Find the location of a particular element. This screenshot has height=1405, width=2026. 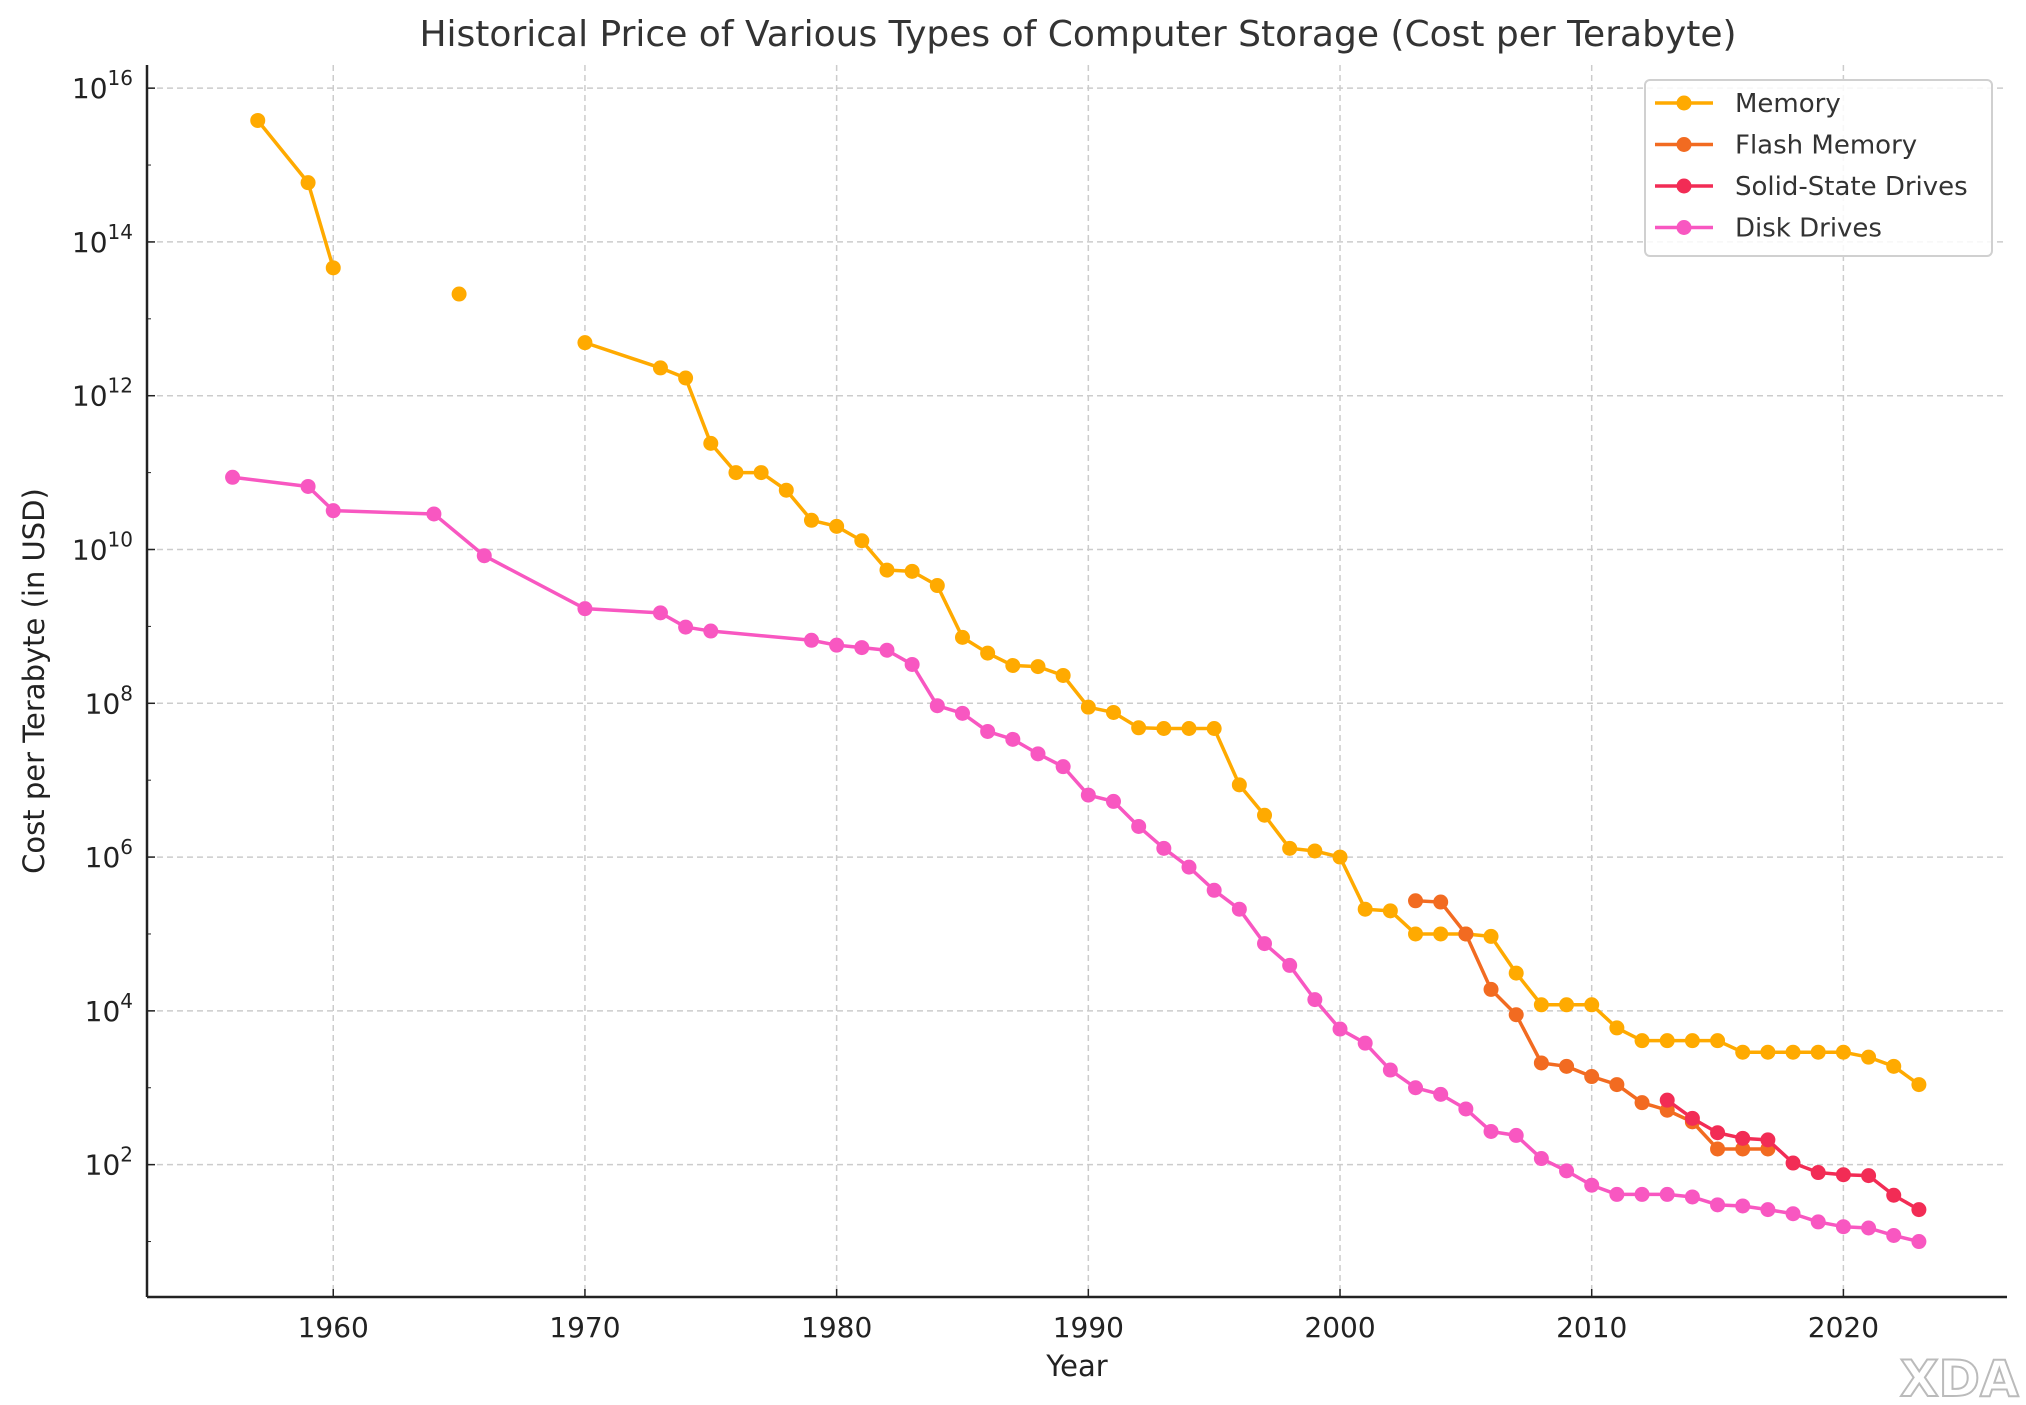

y-tick-label: 10⁴ is located at coordinates (109, 1008).